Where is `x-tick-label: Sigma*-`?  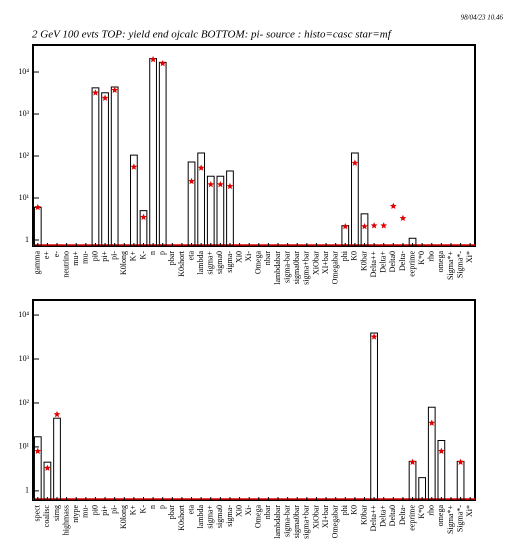 x-tick-label: Sigma*- is located at coordinates (459, 264).